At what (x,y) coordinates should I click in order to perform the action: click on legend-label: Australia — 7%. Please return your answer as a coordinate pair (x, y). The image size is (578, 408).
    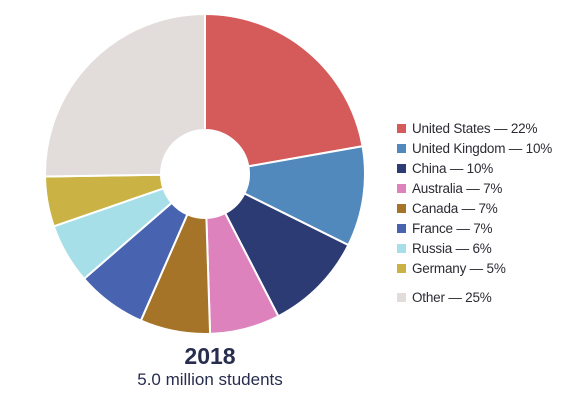
    Looking at the image, I should click on (457, 188).